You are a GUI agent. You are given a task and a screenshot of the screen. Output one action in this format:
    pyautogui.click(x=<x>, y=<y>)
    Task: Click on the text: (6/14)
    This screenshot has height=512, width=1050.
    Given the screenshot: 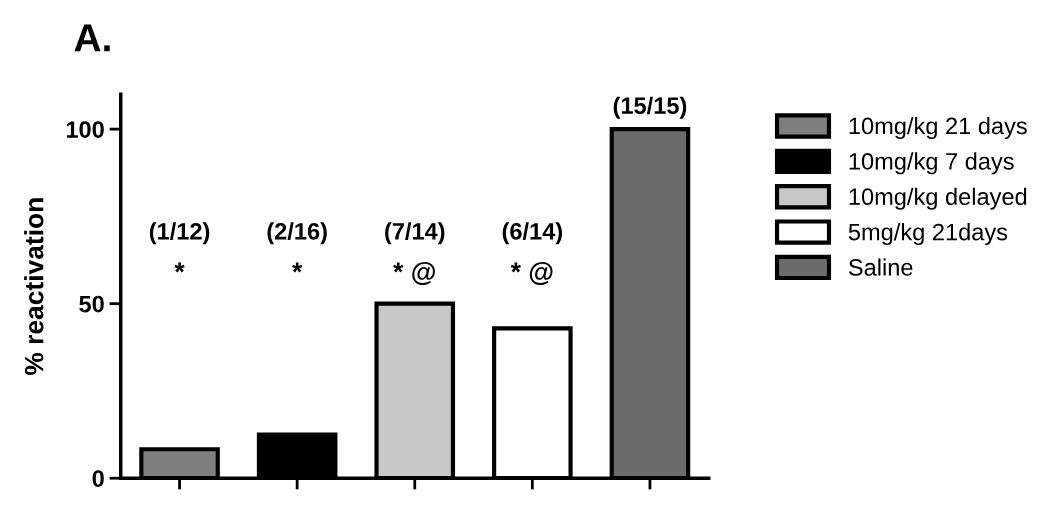 What is the action you would take?
    pyautogui.click(x=532, y=233)
    